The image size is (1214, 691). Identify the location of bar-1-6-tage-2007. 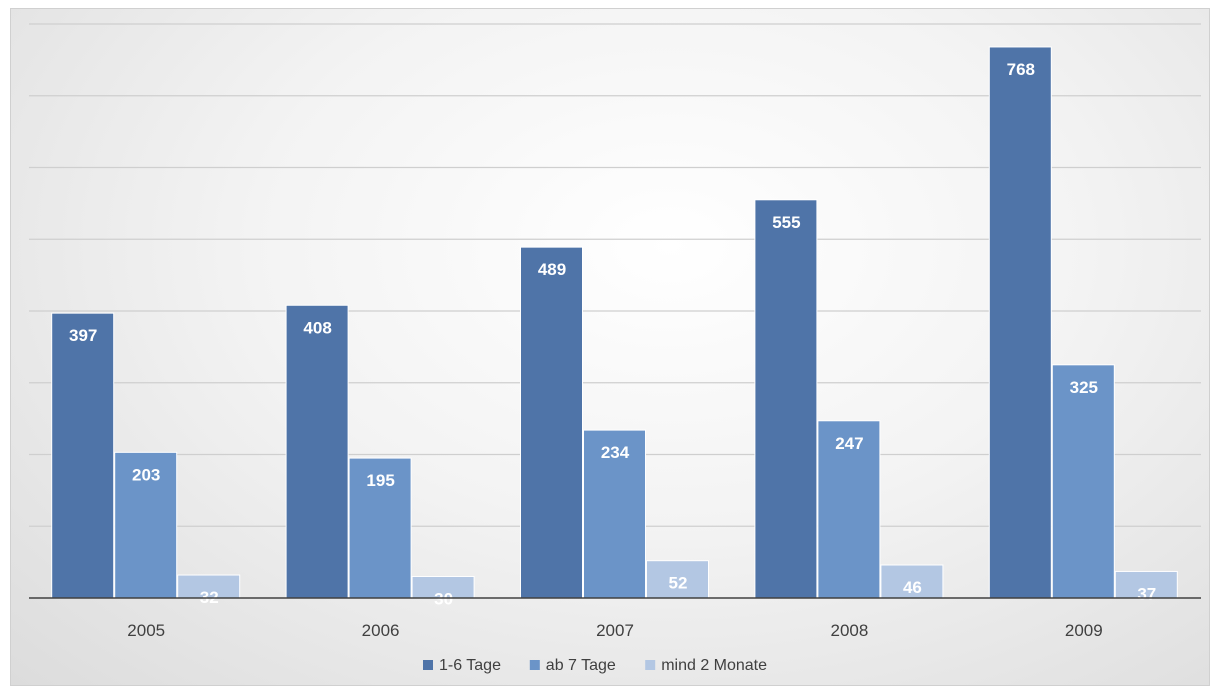
(551, 422).